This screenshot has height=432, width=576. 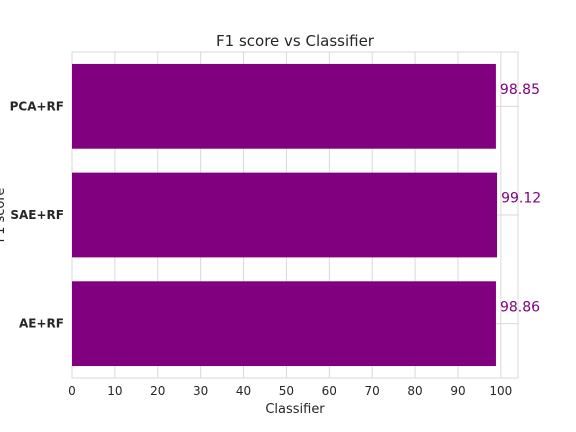 What do you see at coordinates (520, 90) in the screenshot?
I see `data-label: 98.85` at bounding box center [520, 90].